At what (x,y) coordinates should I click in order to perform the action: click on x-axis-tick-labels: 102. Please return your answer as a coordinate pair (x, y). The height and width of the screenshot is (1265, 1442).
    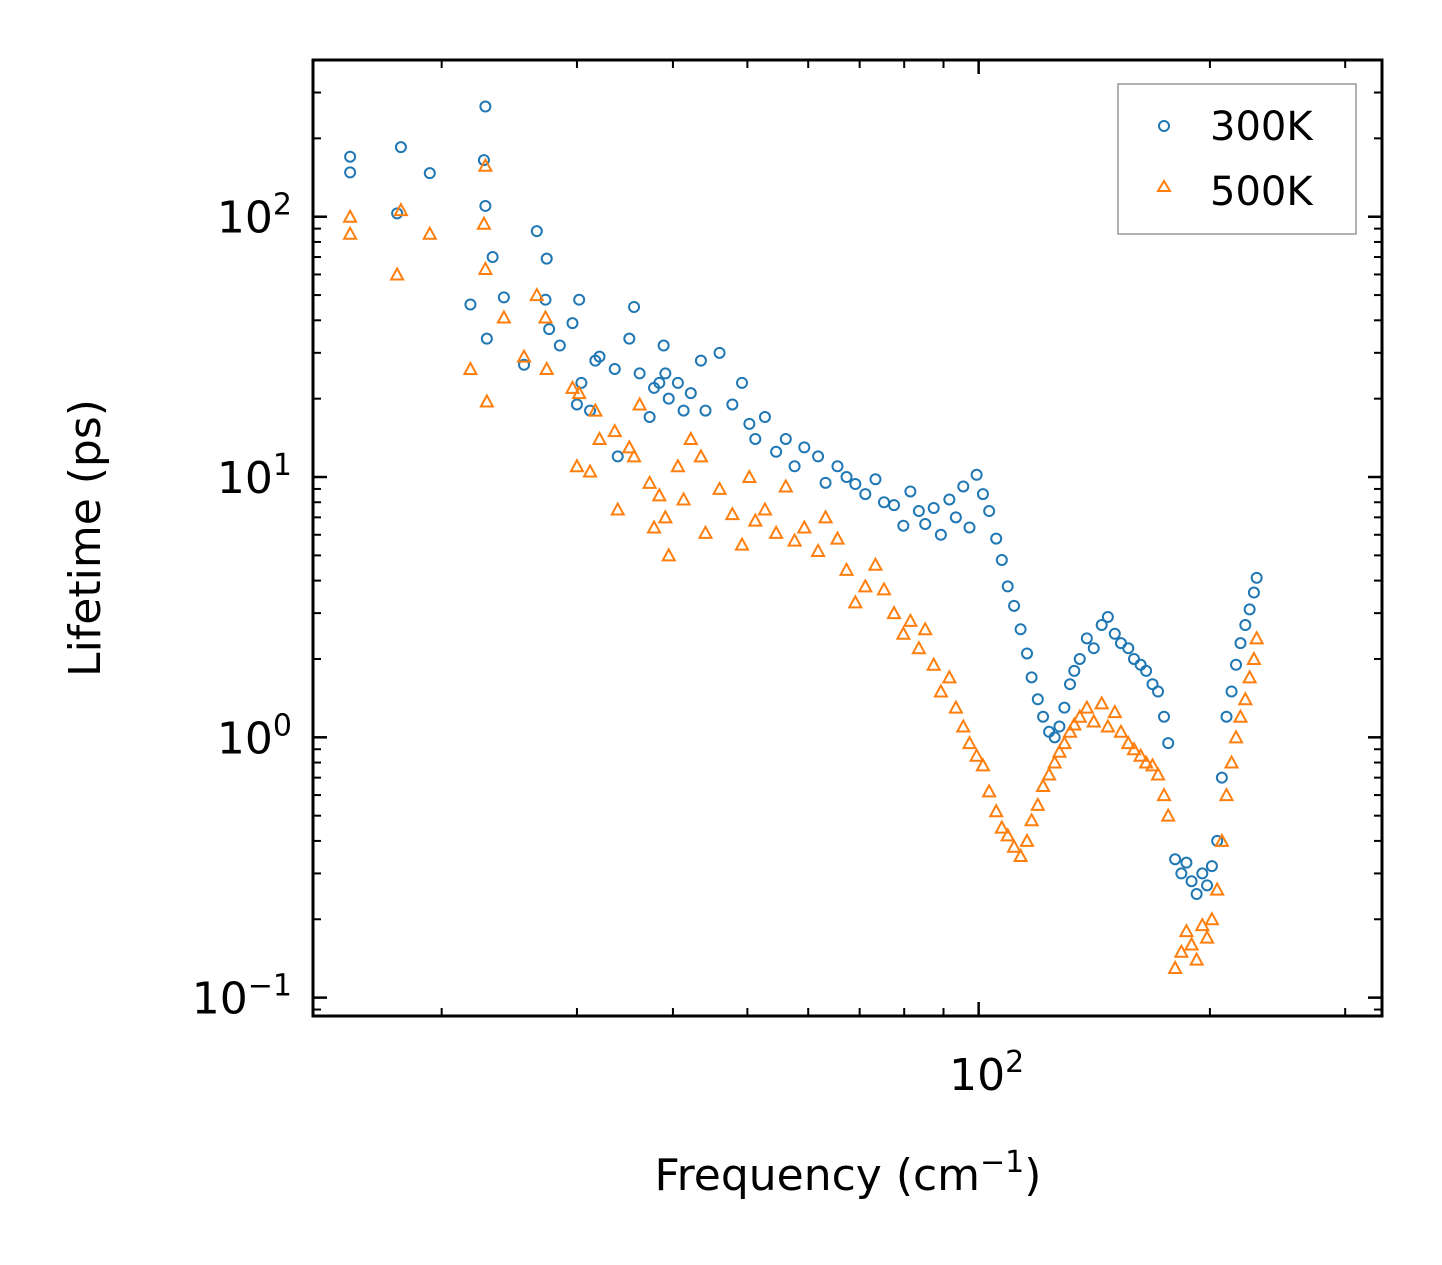
    Looking at the image, I should click on (986, 1073).